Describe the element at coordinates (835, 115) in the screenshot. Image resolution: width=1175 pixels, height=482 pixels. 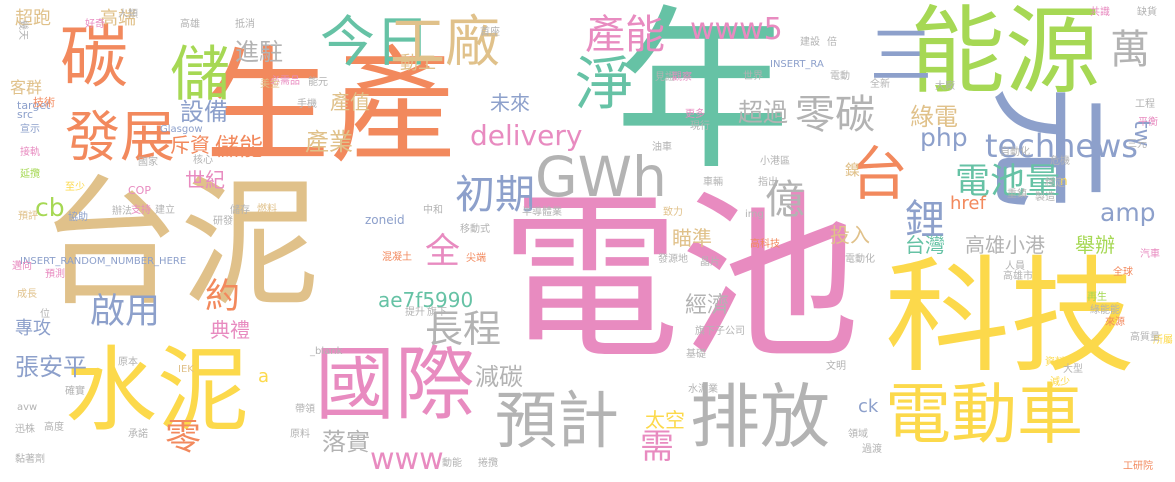
I see `cloud-word: 零碳` at that location.